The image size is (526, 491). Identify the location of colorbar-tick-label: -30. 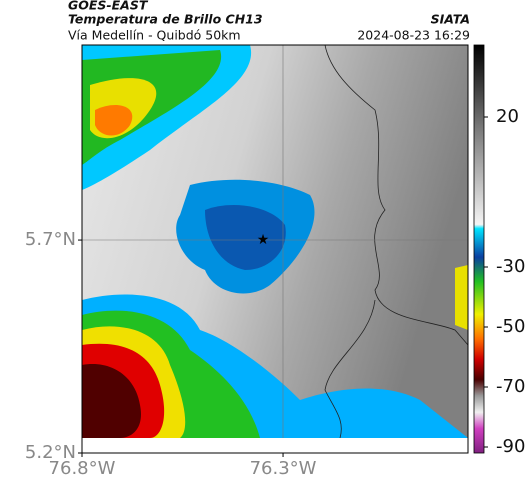
(510, 266).